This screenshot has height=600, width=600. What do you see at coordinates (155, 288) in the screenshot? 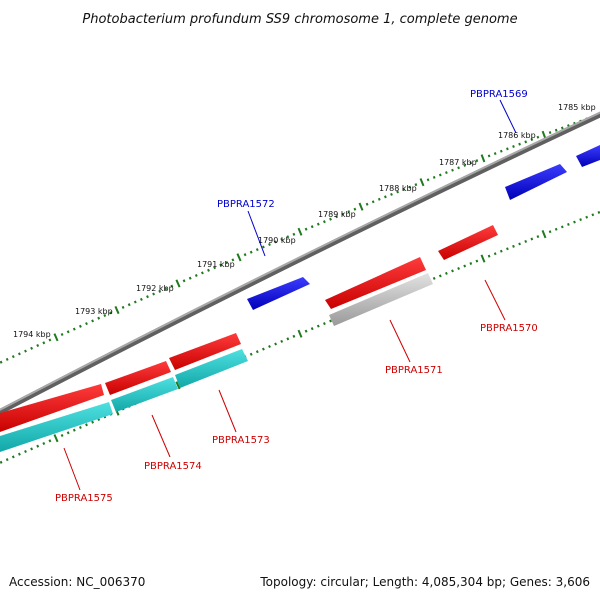
I see `scale-label-1792: 1792 kbp` at bounding box center [155, 288].